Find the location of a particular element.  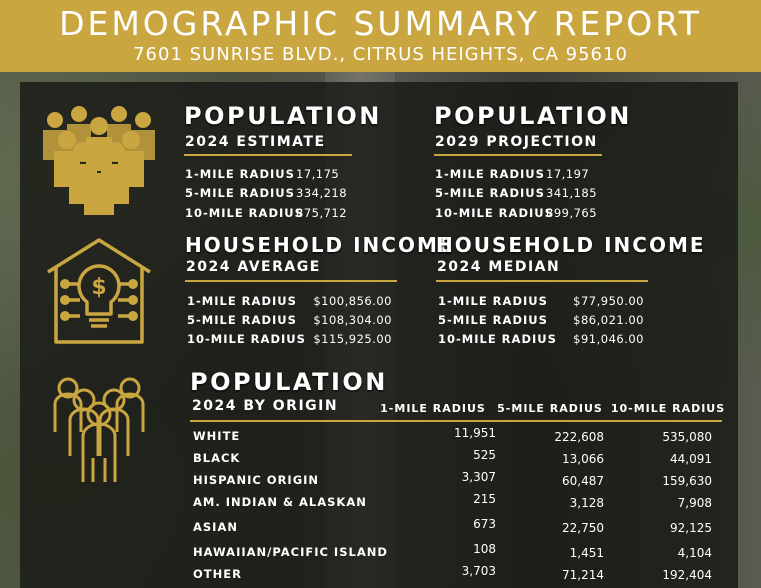

origin-row-value: 13,066 is located at coordinates (583, 459).